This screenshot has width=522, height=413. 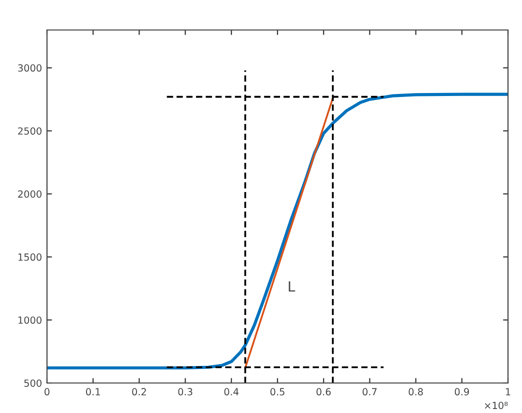 I want to click on x-tick-label: 1, so click(x=508, y=392).